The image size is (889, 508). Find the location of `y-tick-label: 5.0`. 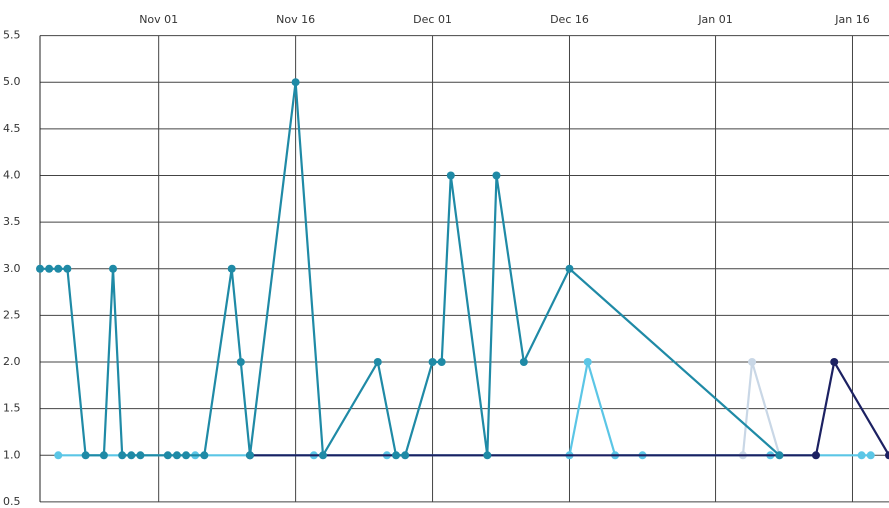

y-tick-label: 5.0 is located at coordinates (12, 81).